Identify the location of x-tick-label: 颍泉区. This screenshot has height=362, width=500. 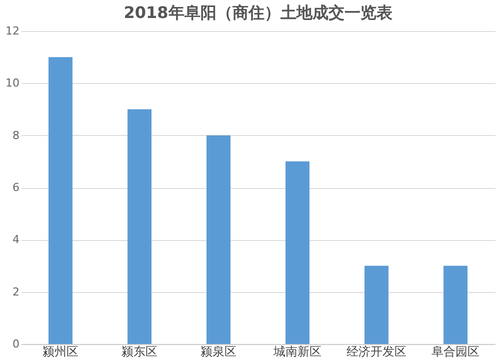
(218, 351).